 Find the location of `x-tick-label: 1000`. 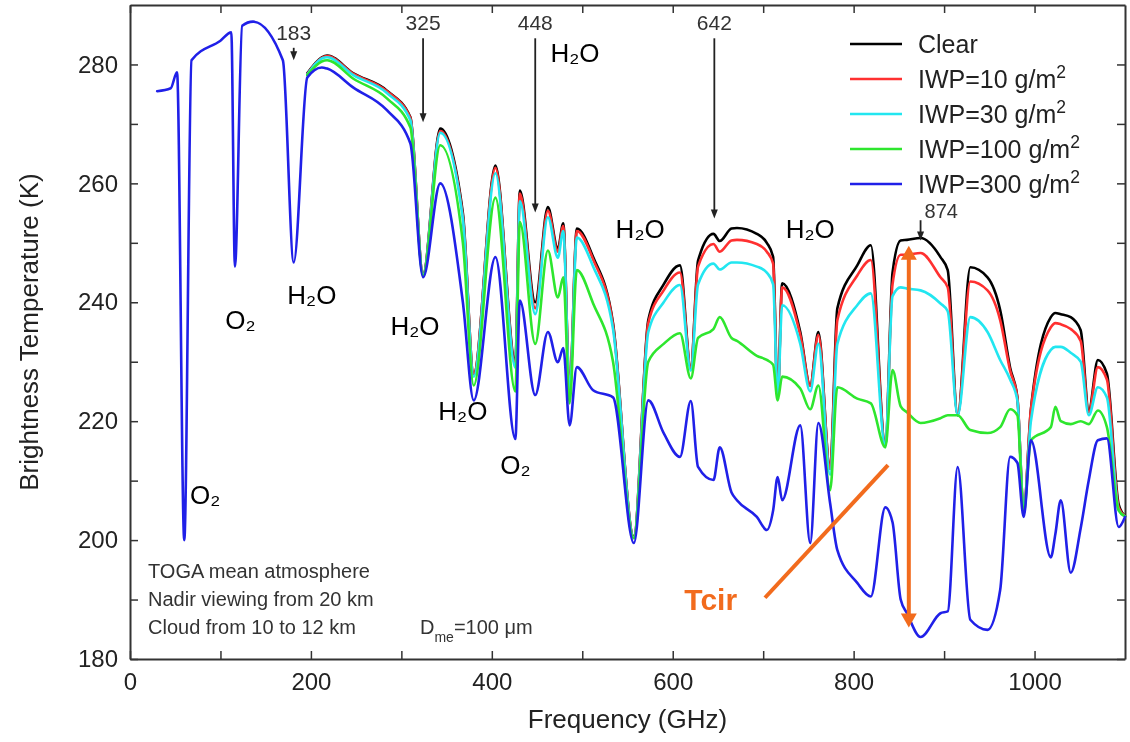

x-tick-label: 1000 is located at coordinates (1035, 682).